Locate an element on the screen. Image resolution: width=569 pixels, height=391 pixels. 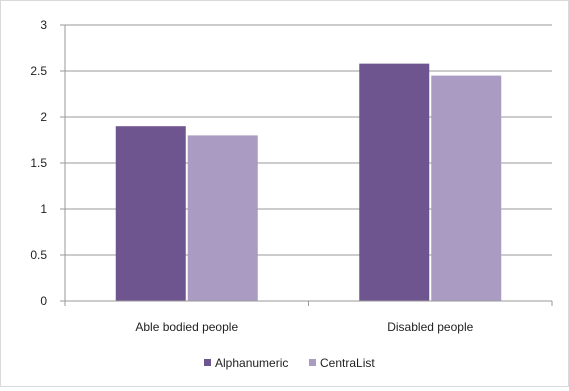
y-tick-label: 1.5 is located at coordinates (38, 163).